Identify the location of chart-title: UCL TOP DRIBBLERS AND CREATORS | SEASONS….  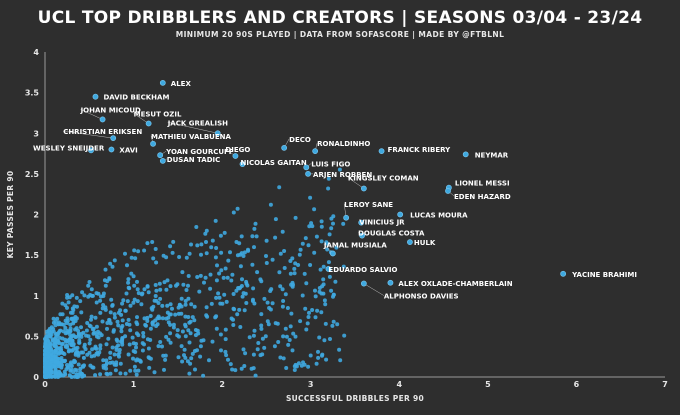
(340, 18).